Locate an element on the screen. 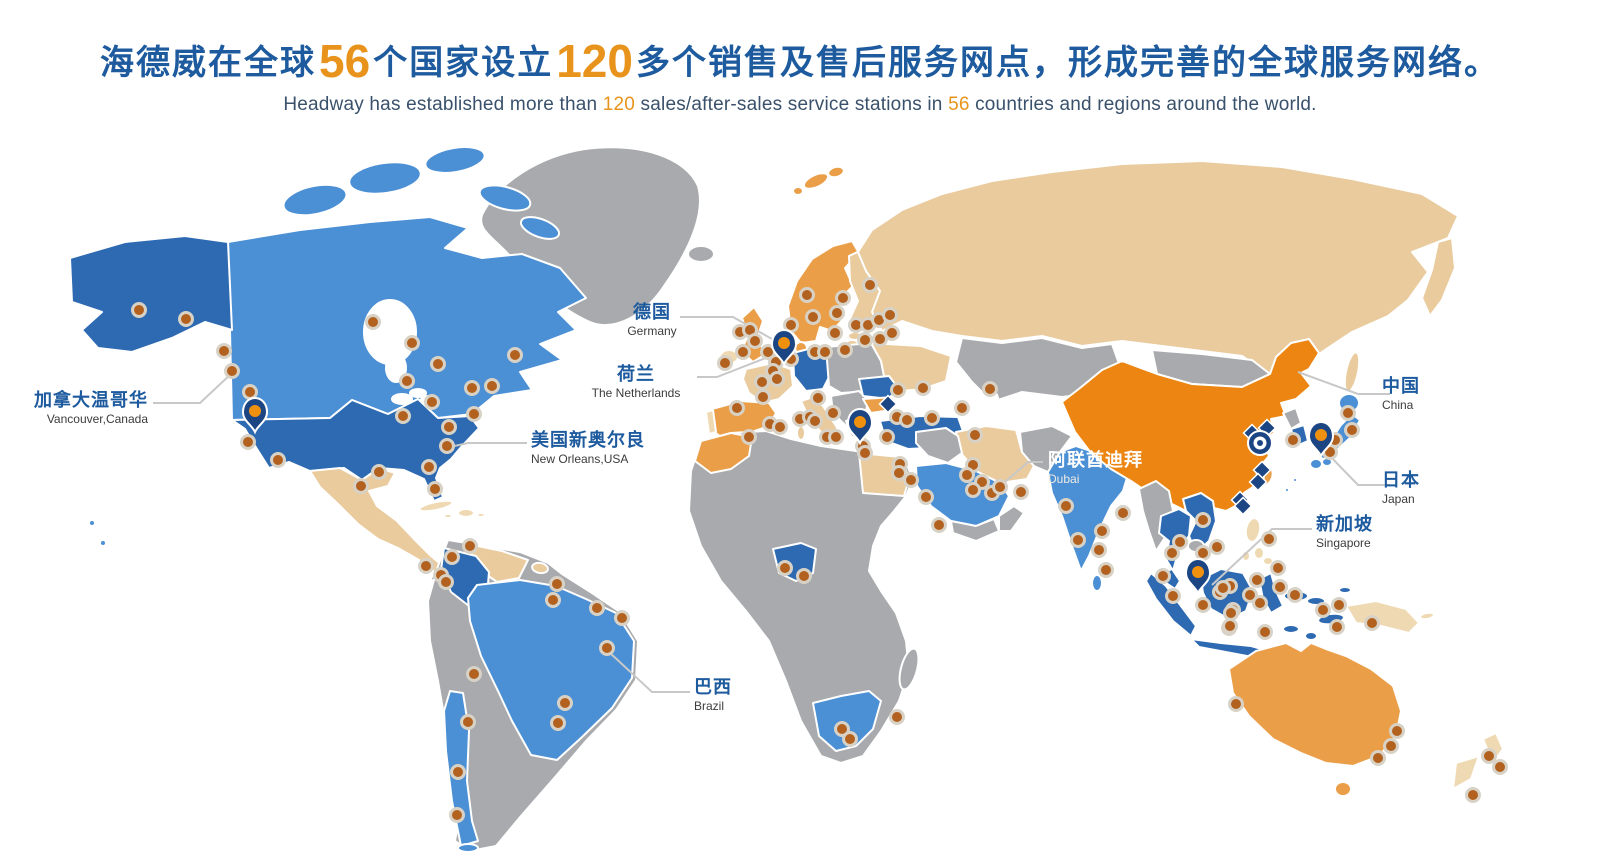 Image resolution: width=1600 pixels, height=857 pixels. label-zh-japan: 日本 is located at coordinates (1401, 480).